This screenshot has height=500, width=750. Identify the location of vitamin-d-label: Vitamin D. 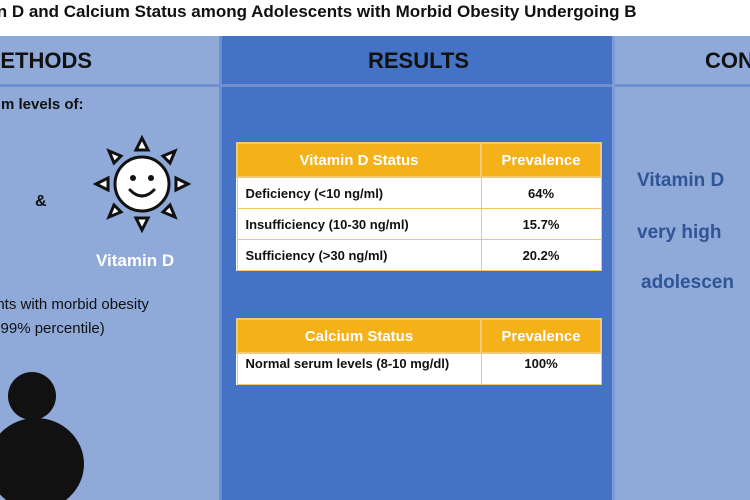
(135, 260).